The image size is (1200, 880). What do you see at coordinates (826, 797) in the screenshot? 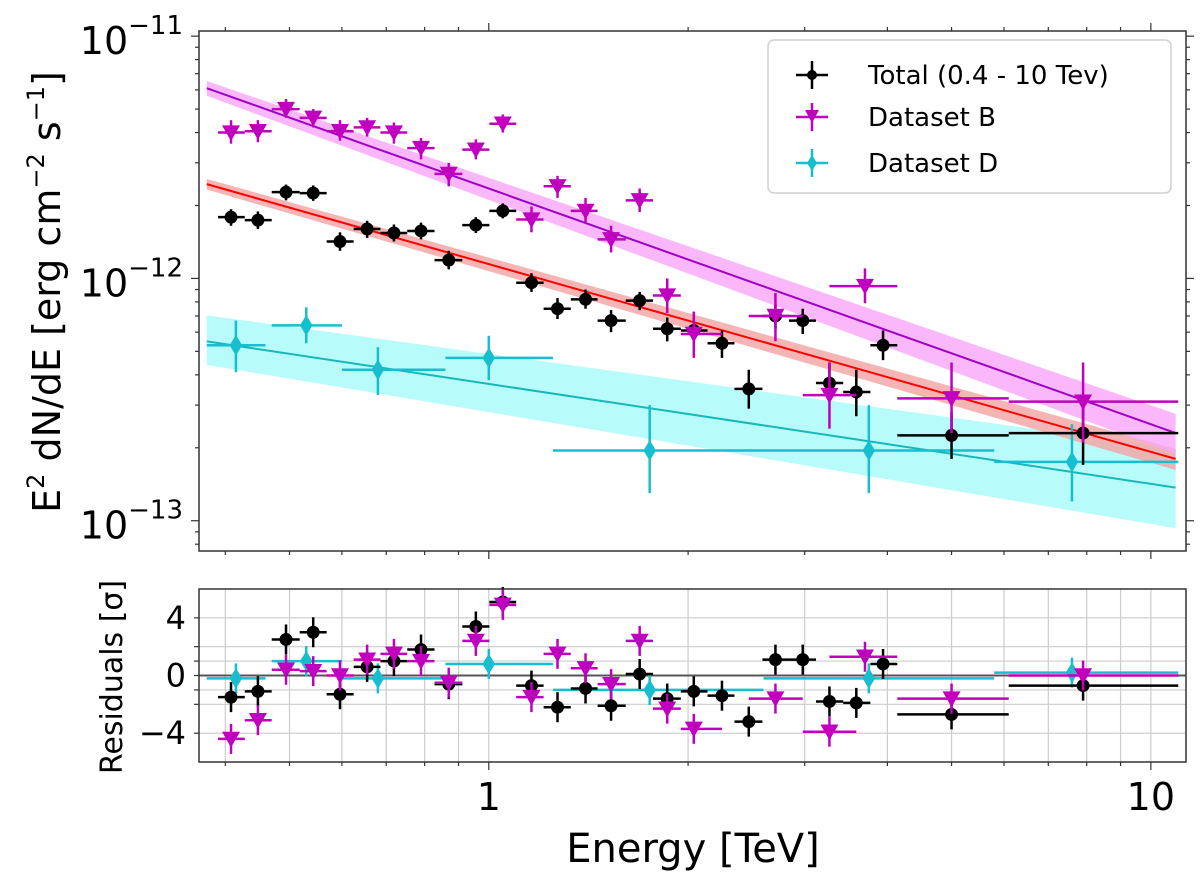
I see `x-tick-labels: 1 10` at bounding box center [826, 797].